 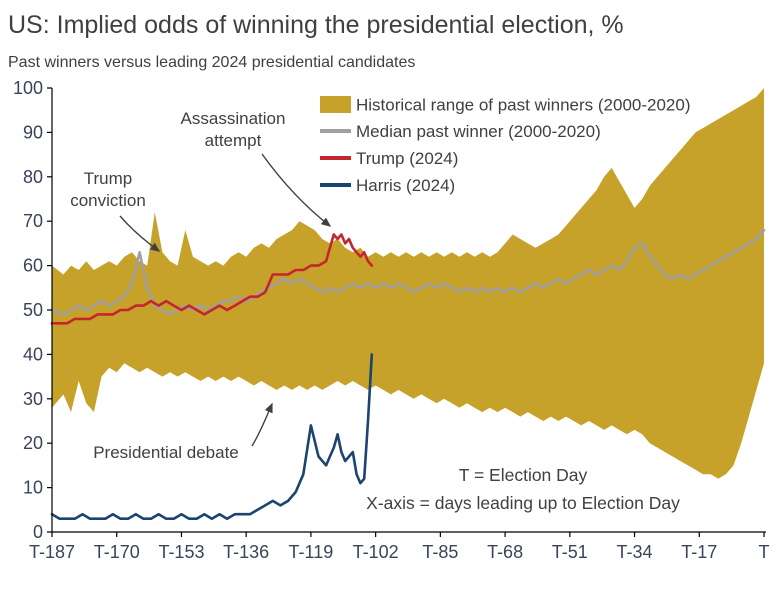 What do you see at coordinates (33, 221) in the screenshot?
I see `y-tick-label: 70` at bounding box center [33, 221].